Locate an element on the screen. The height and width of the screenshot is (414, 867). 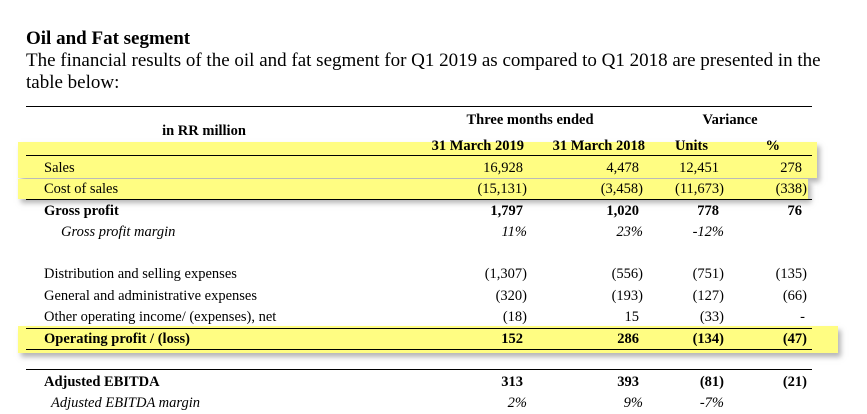
adjusted-ebitda-margin-q1-2018: 9% is located at coordinates (633, 403).